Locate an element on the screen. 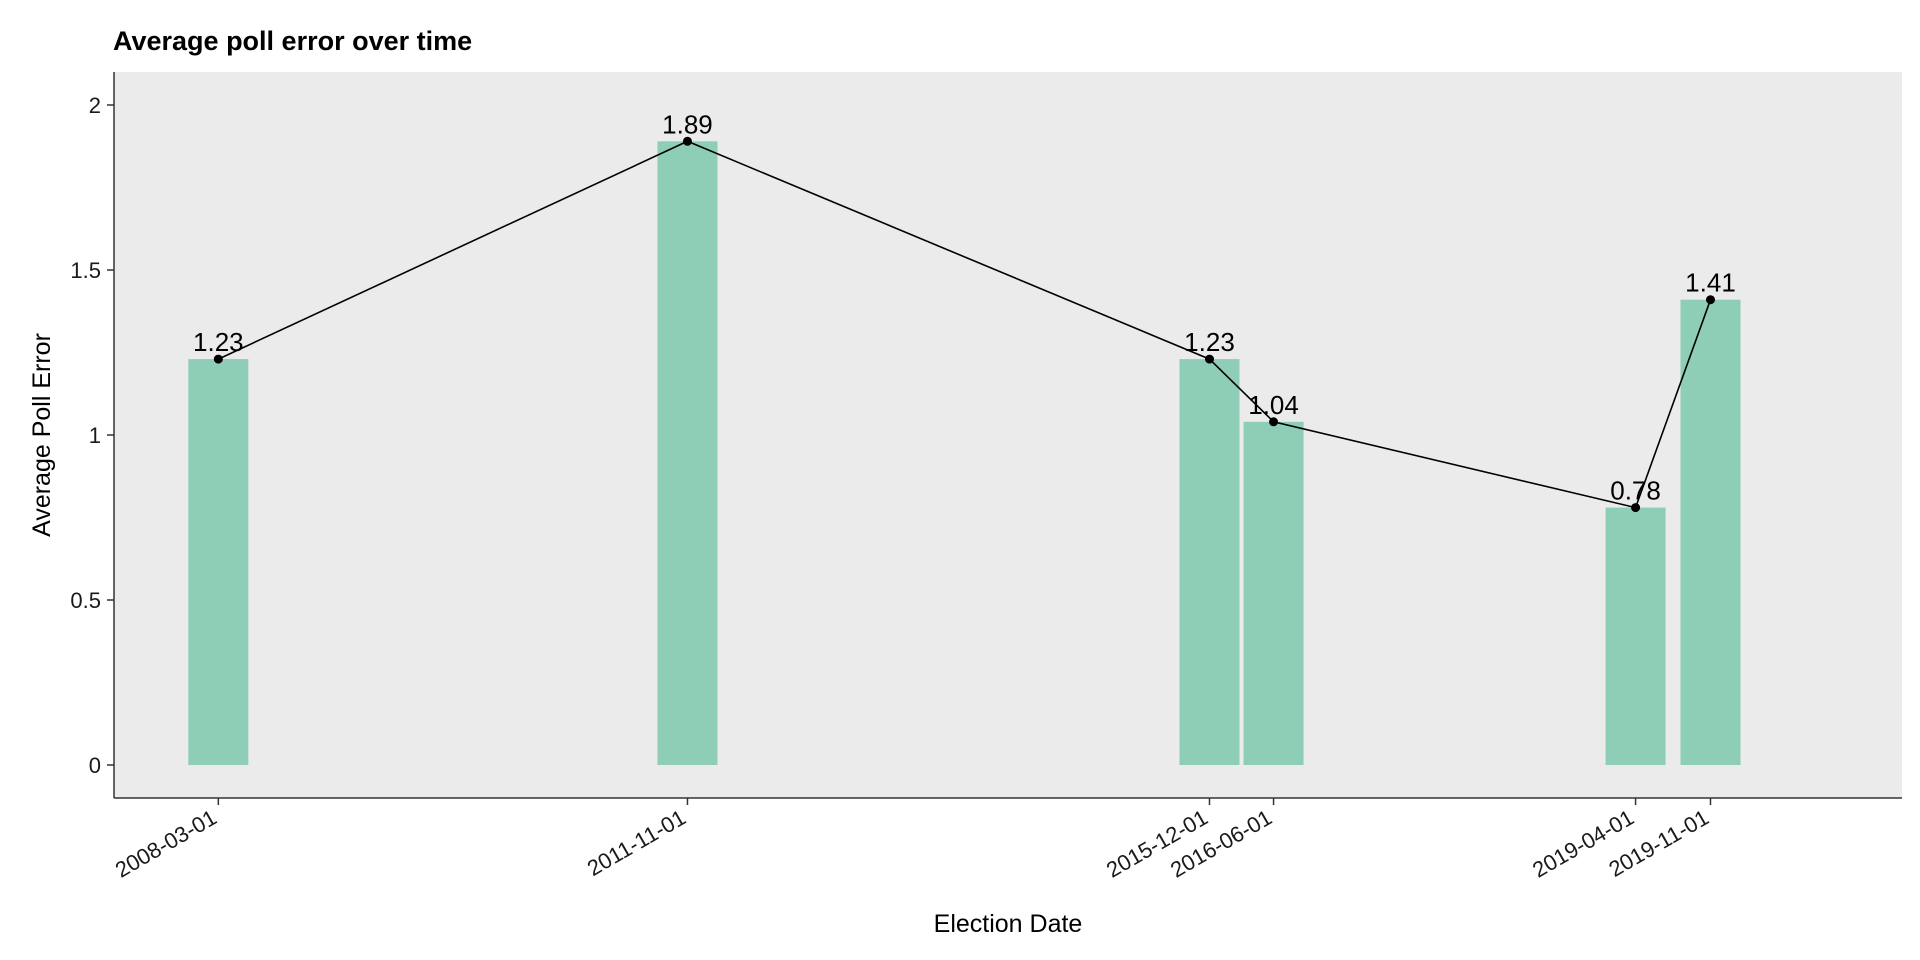 This screenshot has width=1920, height=960. data-label-2011-11-01: 1.89 is located at coordinates (687, 124).